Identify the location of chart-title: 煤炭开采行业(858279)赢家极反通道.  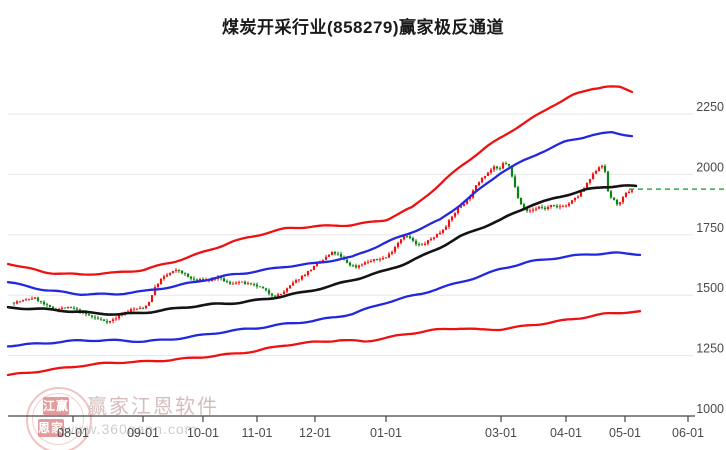
(363, 27).